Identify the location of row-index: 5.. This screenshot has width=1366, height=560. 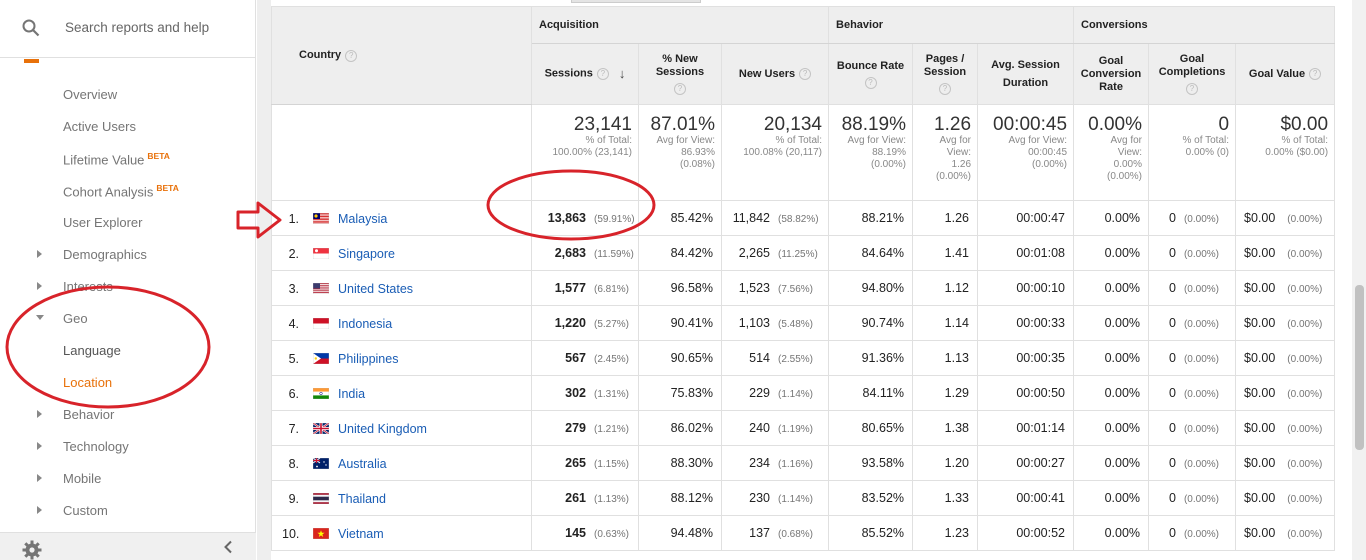
(293, 359).